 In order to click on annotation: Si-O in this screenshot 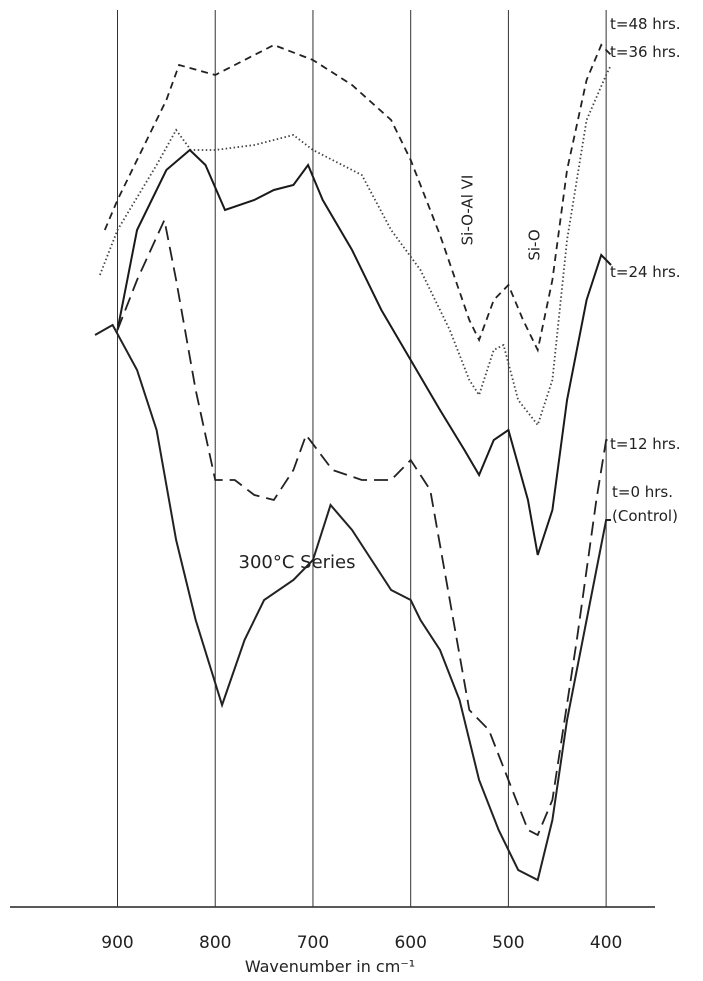, I will do `click(535, 244)`.